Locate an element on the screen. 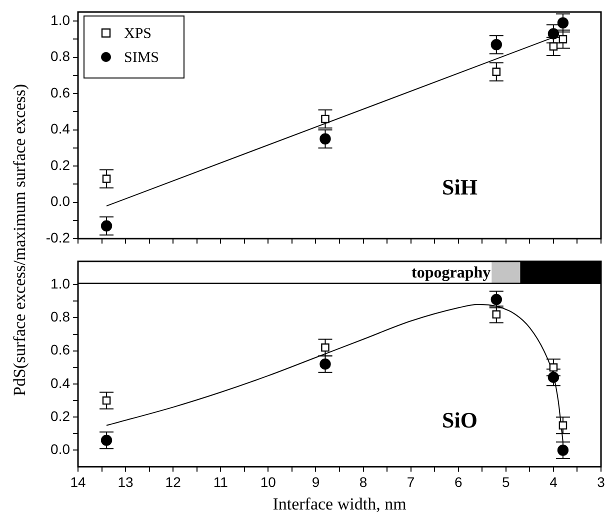 The height and width of the screenshot is (519, 613). x-tick-label: 7 is located at coordinates (410, 482).